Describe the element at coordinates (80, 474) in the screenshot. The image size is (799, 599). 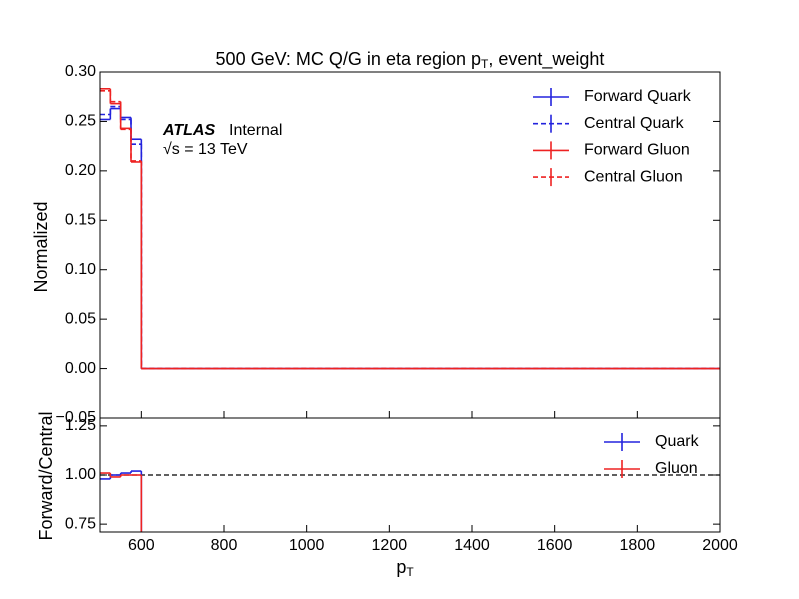
I see `y-tick-label: 1.00` at that location.